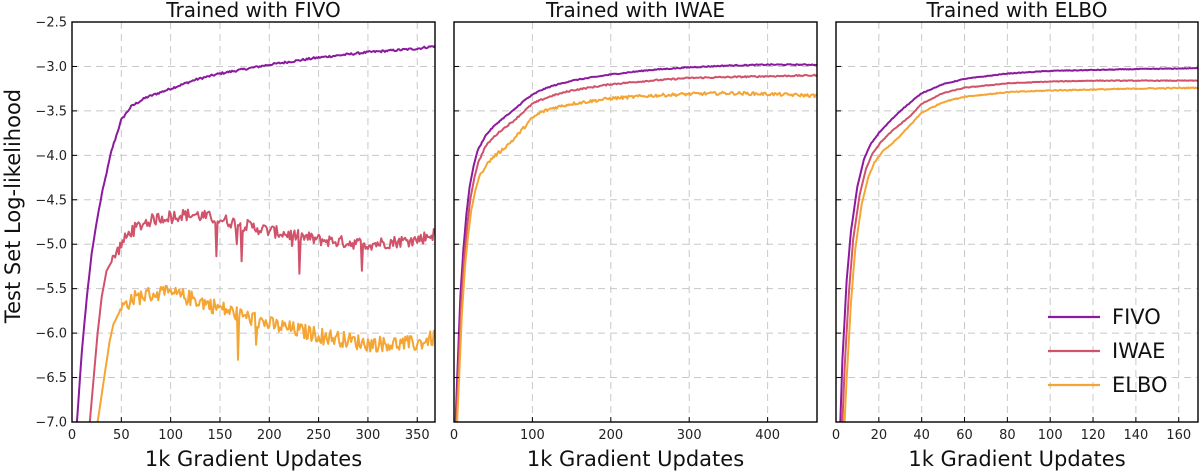 This screenshot has height=473, width=1200. What do you see at coordinates (635, 11) in the screenshot?
I see `panel-title: Trained with IWAE` at bounding box center [635, 11].